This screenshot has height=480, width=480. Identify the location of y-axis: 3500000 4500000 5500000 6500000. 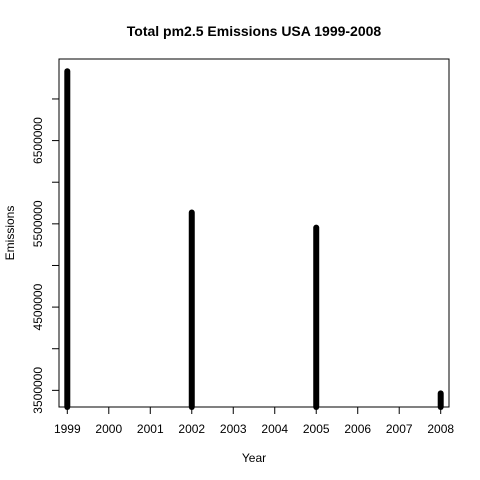
(45, 256).